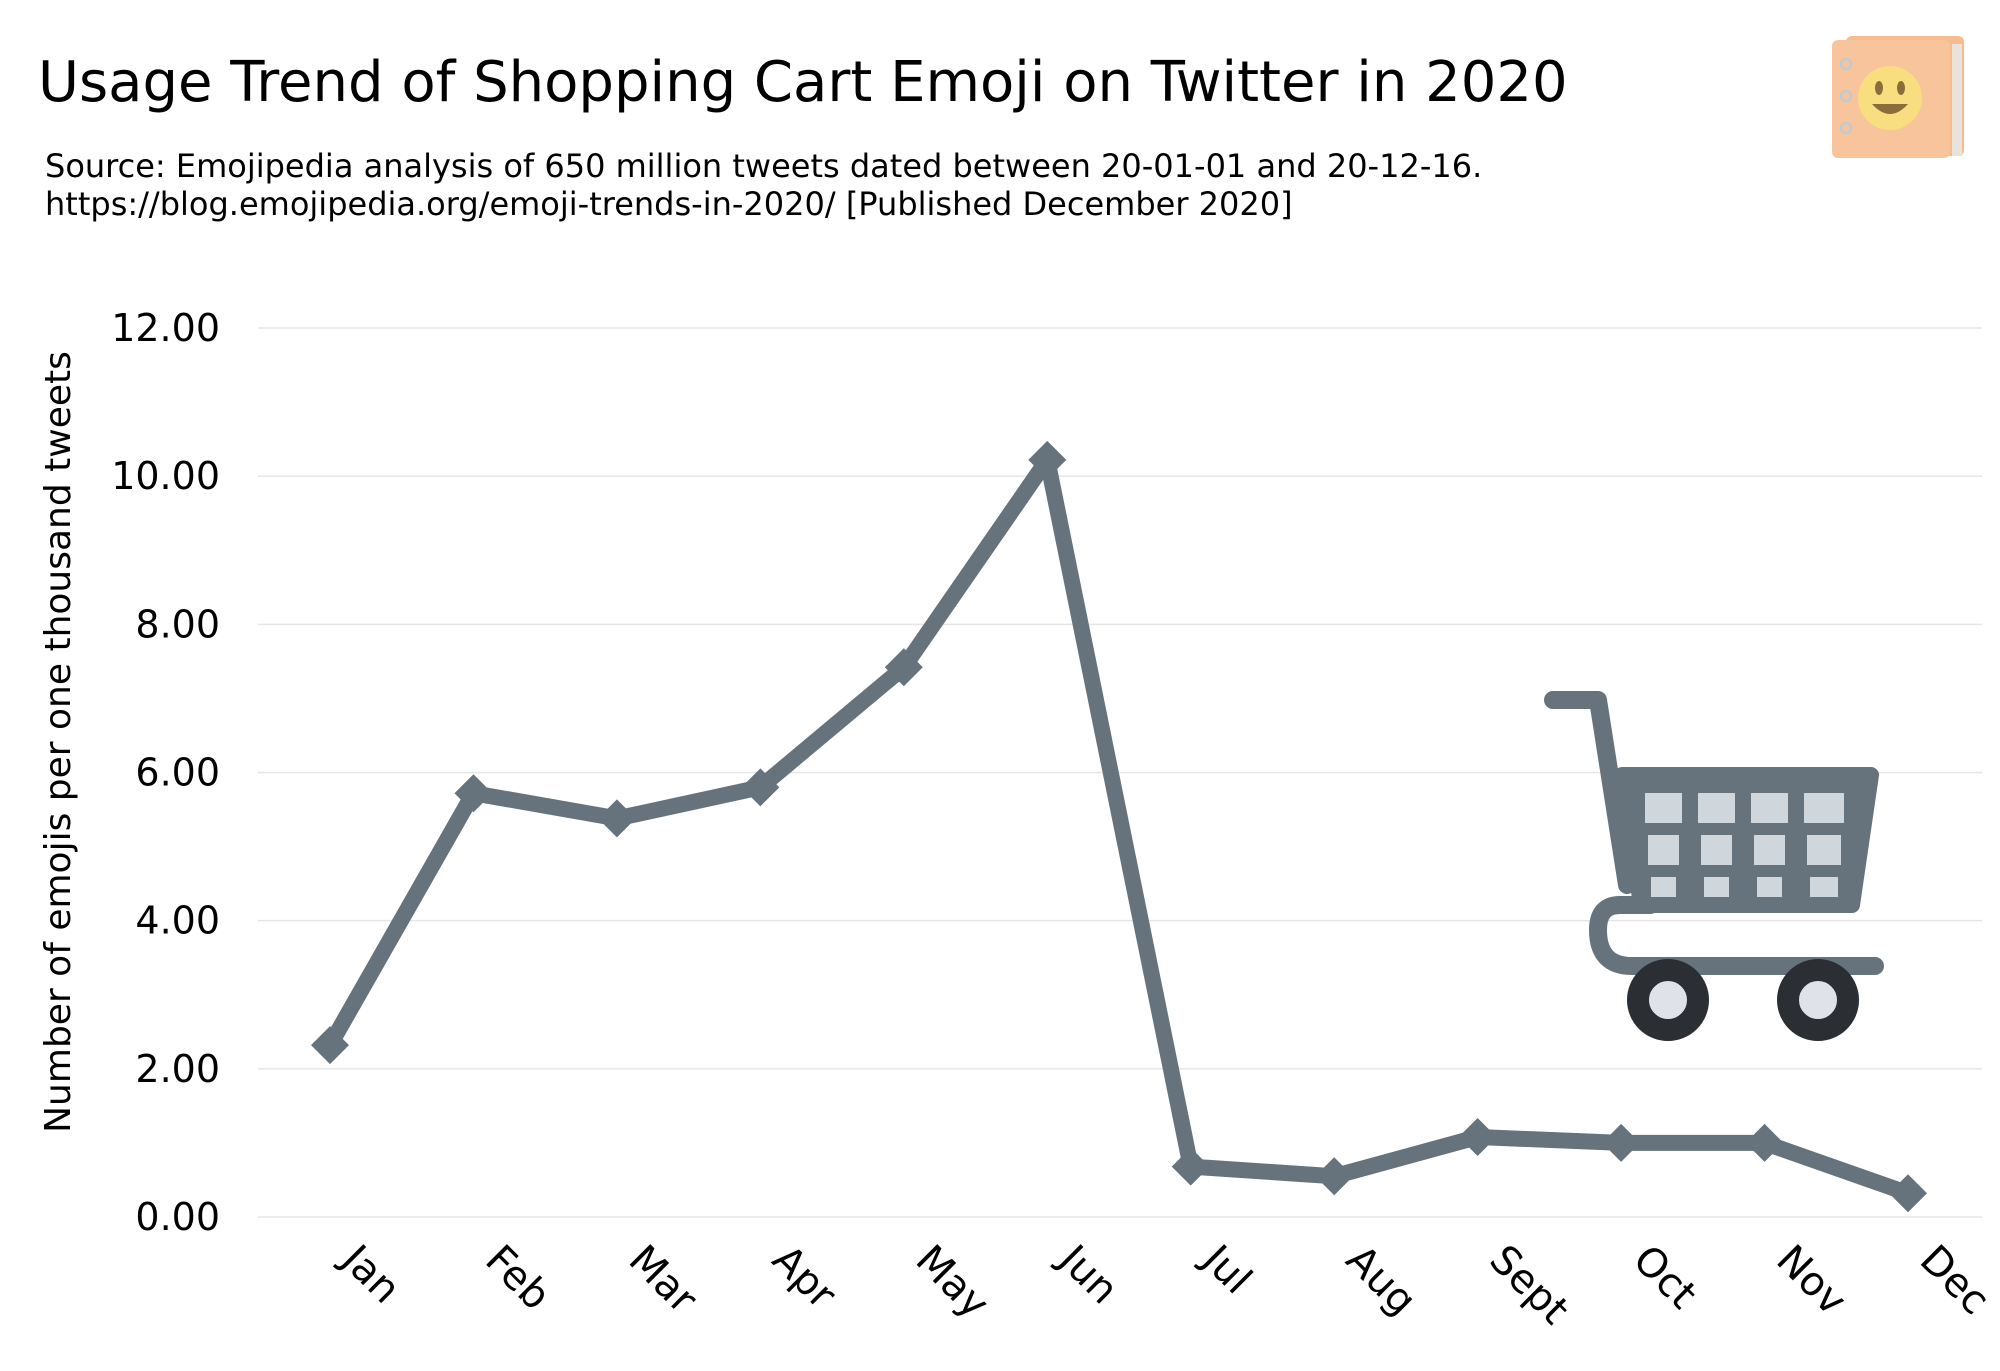 This screenshot has height=1371, width=2000. What do you see at coordinates (1087, 1273) in the screenshot?
I see `x-tick-label: Jun` at bounding box center [1087, 1273].